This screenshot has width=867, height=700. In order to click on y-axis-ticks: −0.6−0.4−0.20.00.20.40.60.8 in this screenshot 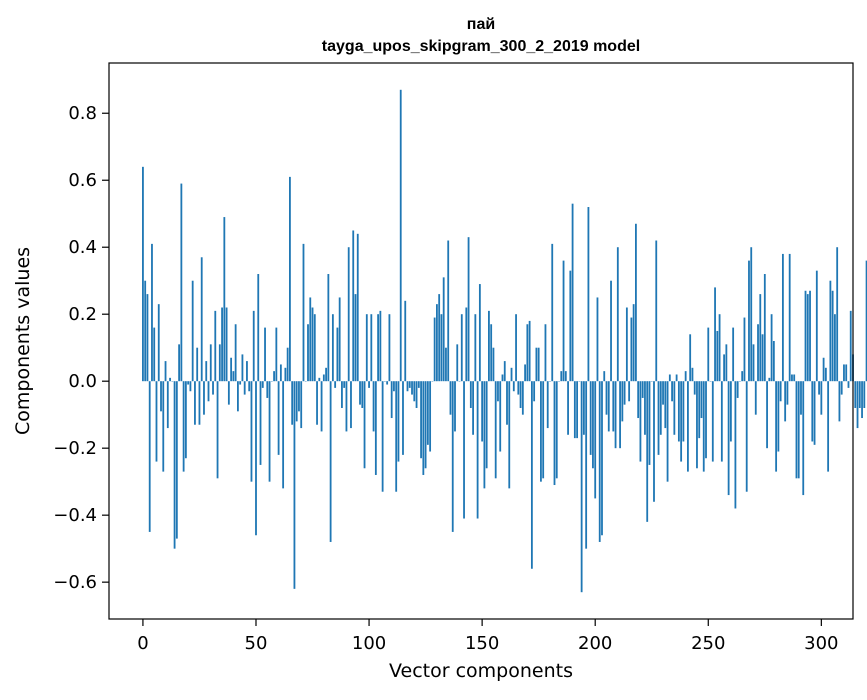, I will do `click(81, 348)`.